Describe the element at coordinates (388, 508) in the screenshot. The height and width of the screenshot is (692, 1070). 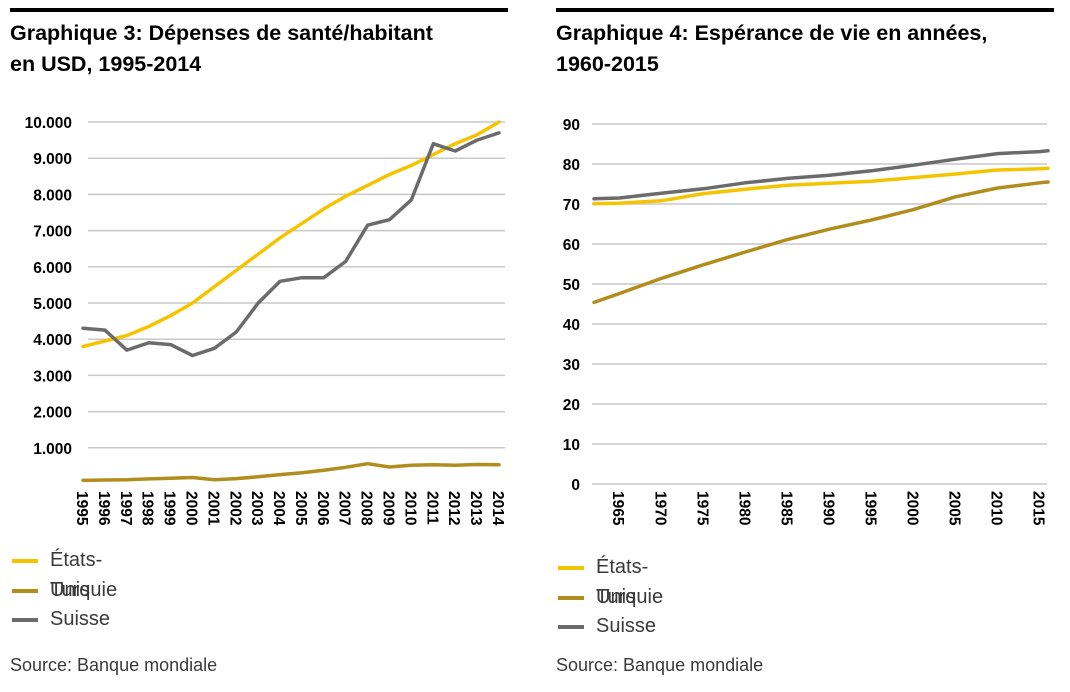
I see `x-tick-label: 2009` at that location.